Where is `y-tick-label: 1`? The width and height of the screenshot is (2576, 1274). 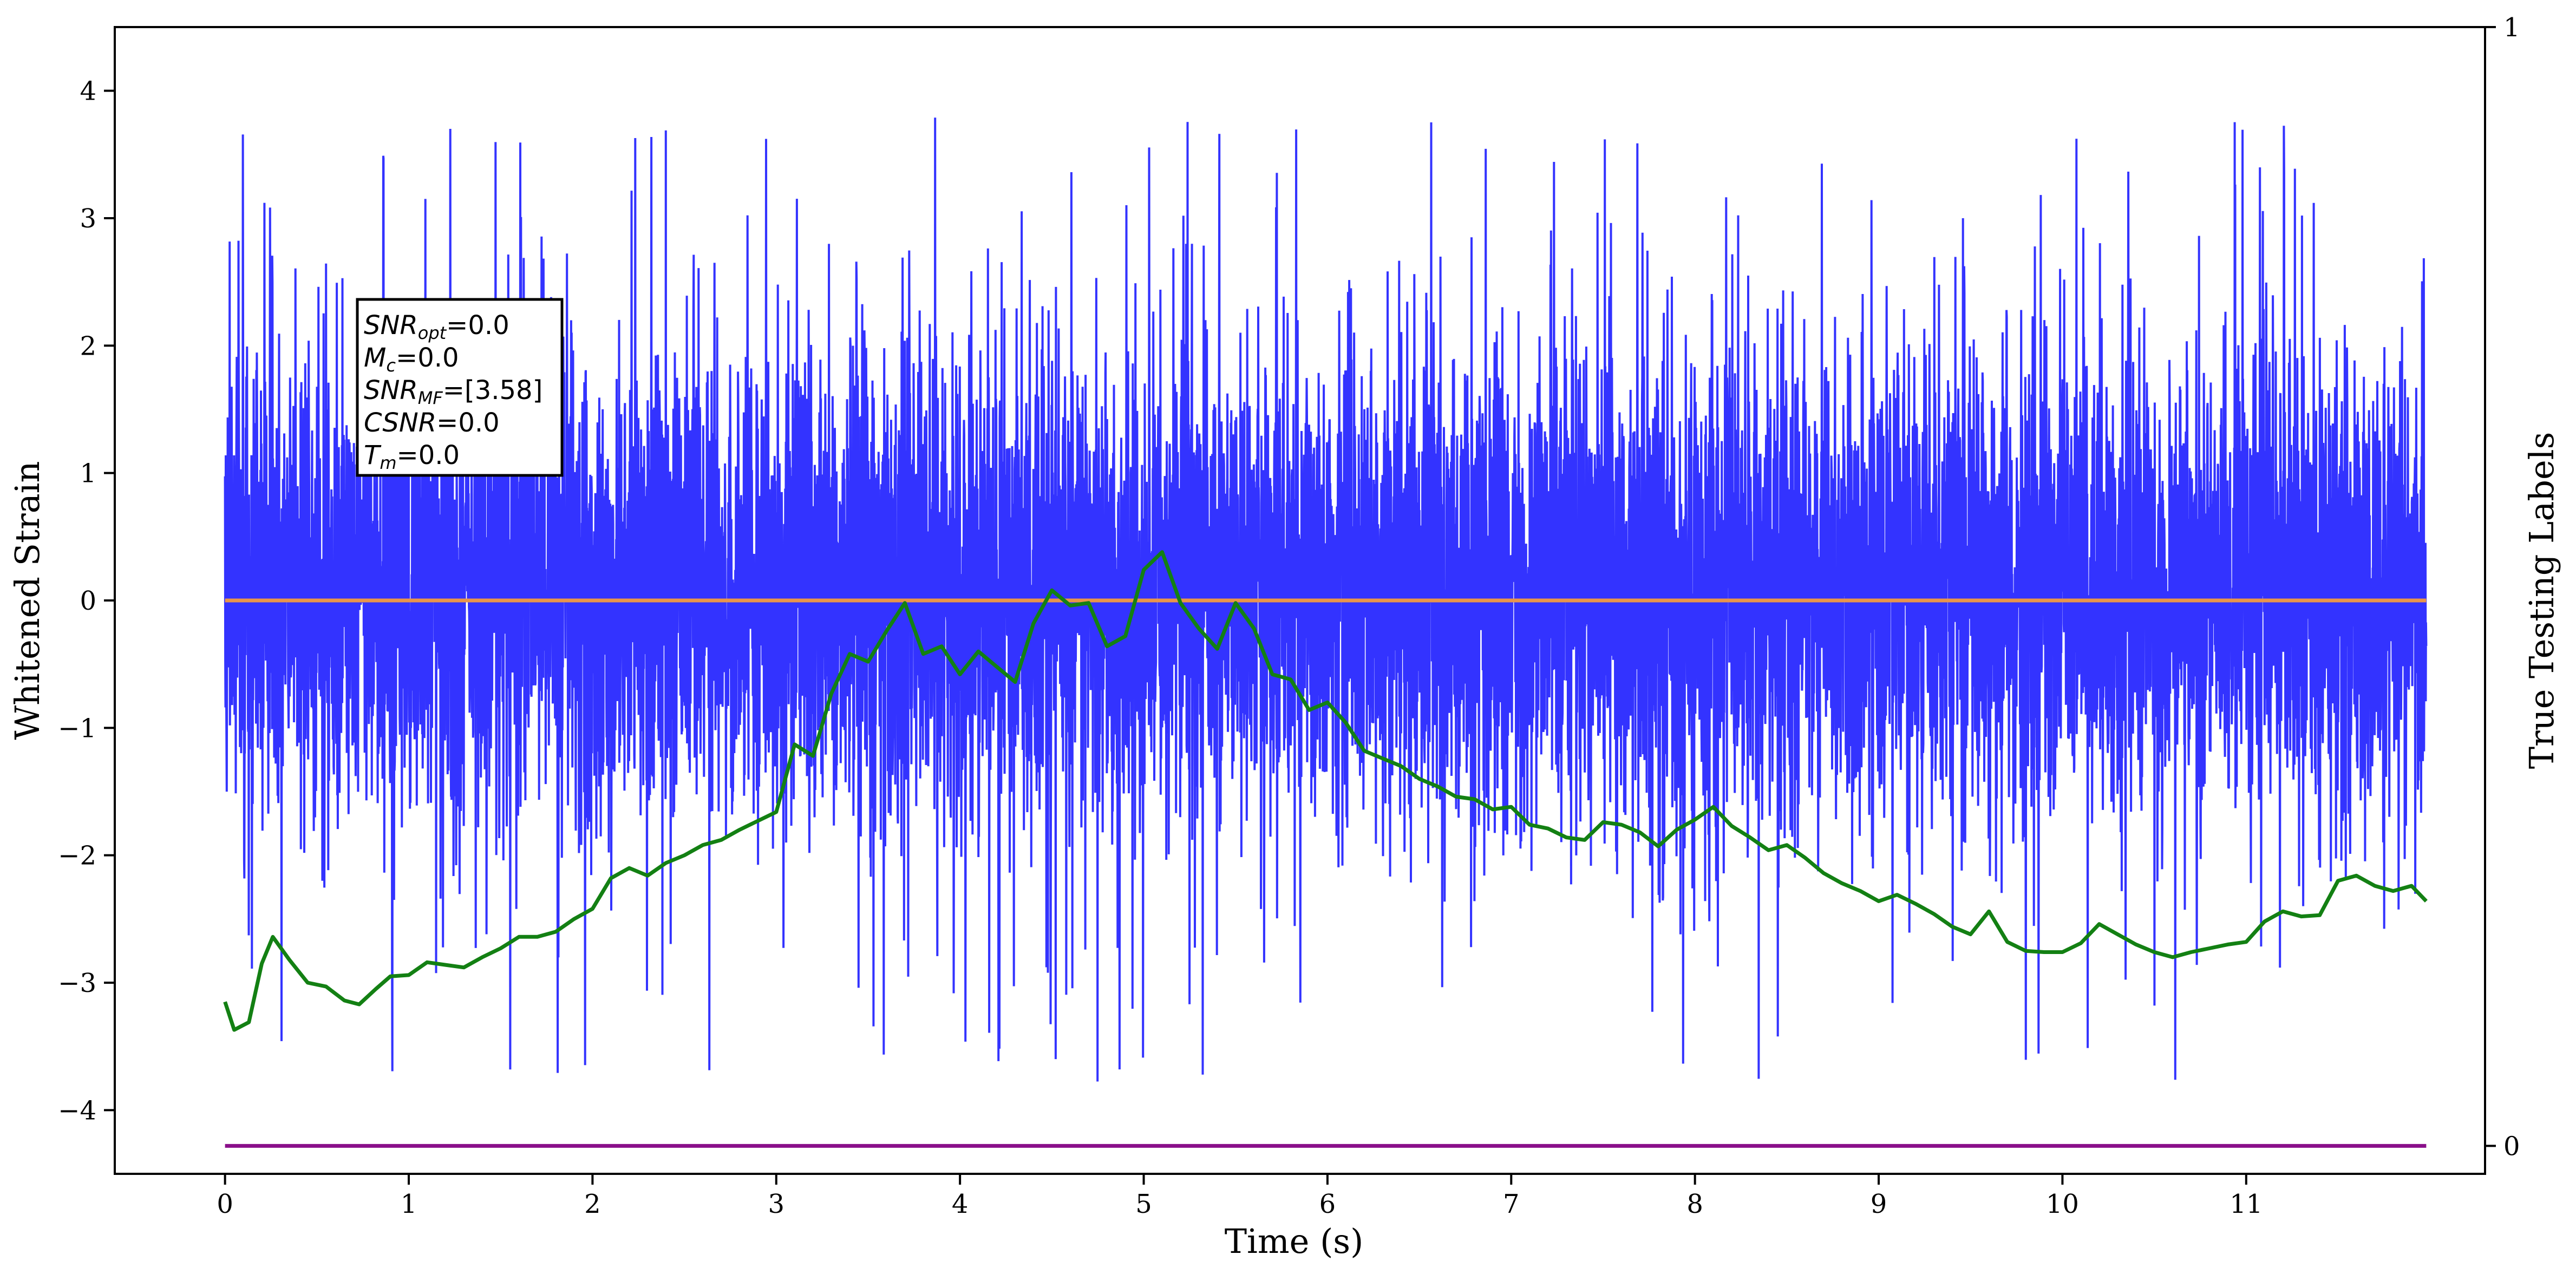
y-tick-label: 1 is located at coordinates (88, 474).